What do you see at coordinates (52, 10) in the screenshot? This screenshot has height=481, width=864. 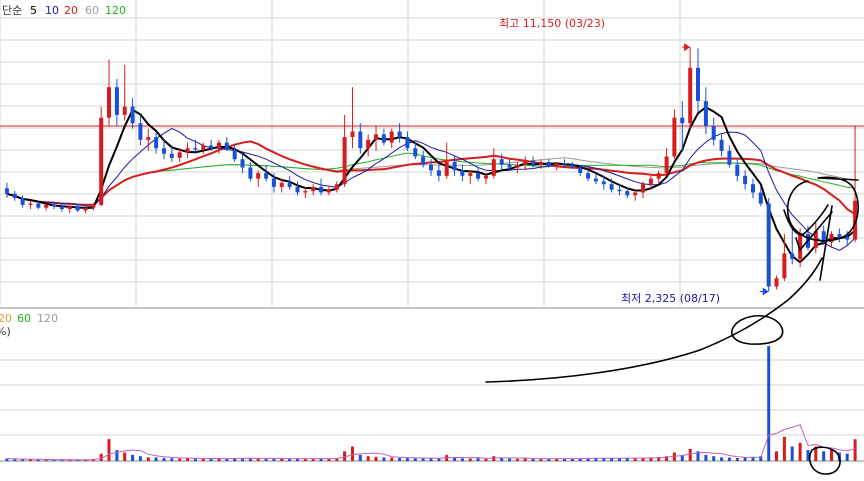 I see `price-legend-ma10: 10` at bounding box center [52, 10].